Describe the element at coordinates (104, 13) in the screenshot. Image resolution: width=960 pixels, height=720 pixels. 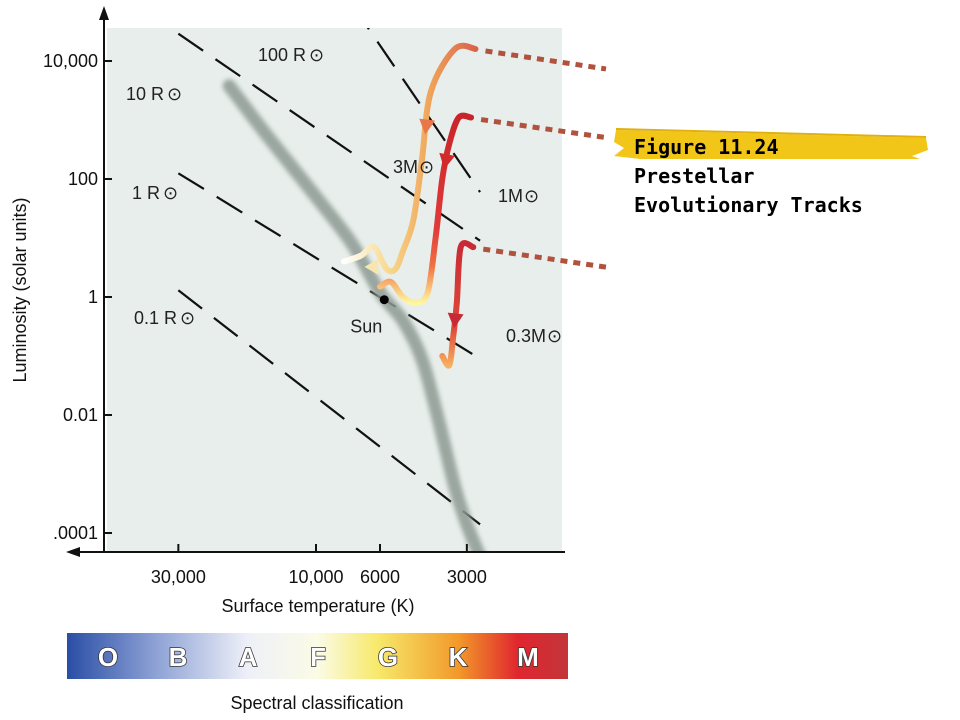
I see `y-axis-arrow-icon` at that location.